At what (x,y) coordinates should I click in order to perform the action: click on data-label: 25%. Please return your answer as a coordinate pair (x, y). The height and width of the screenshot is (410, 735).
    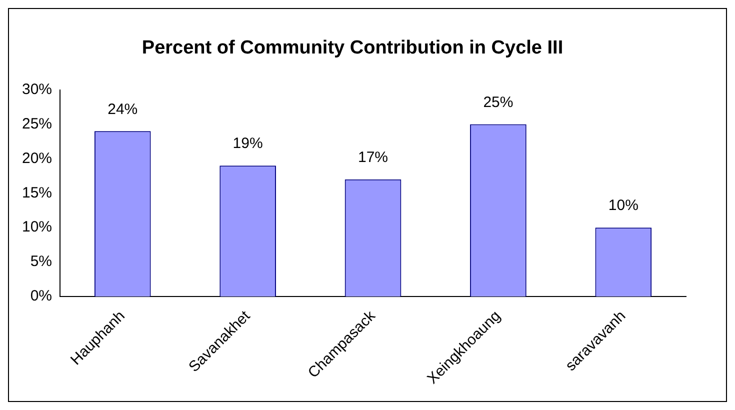
    Looking at the image, I should click on (498, 102).